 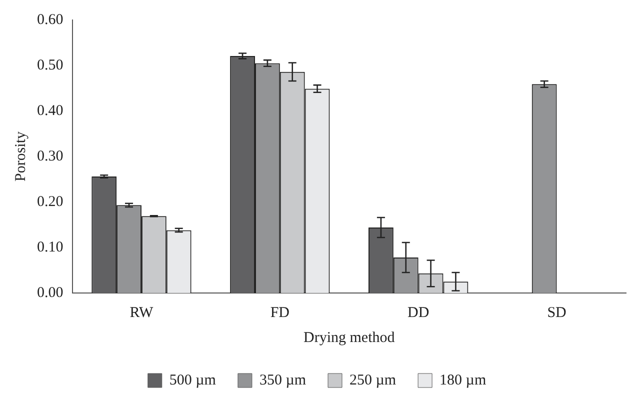 I want to click on x-tick-label: RW, so click(x=142, y=312).